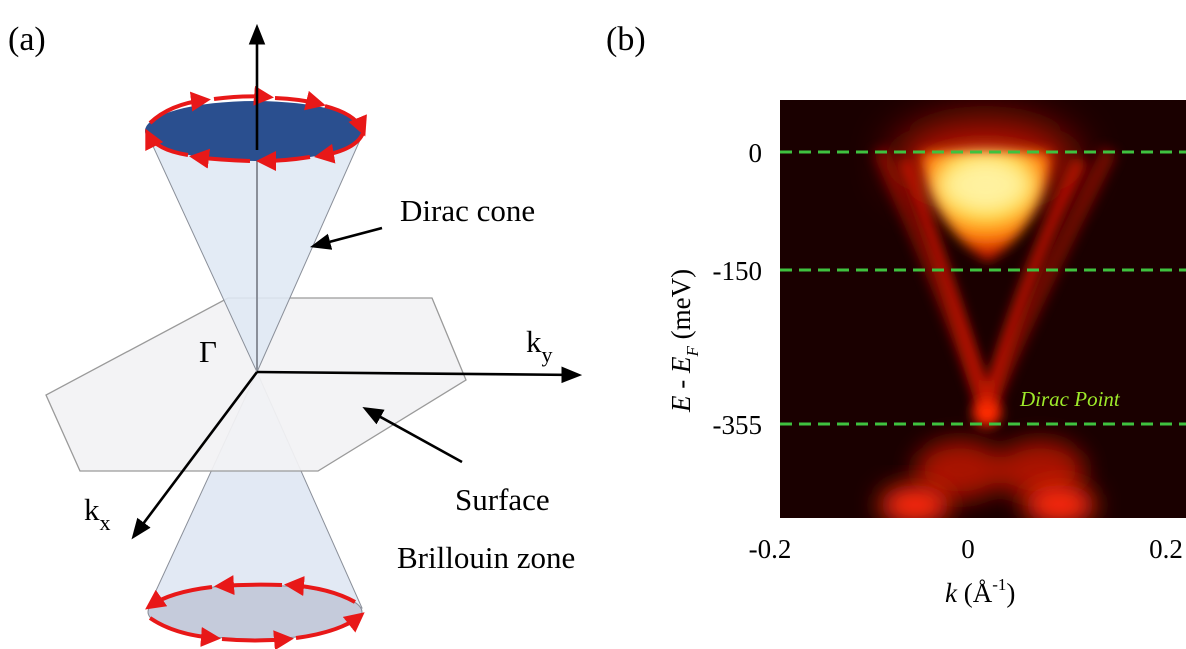 This screenshot has width=1186, height=649. I want to click on bottom-spin-arrows, so click(255, 612).